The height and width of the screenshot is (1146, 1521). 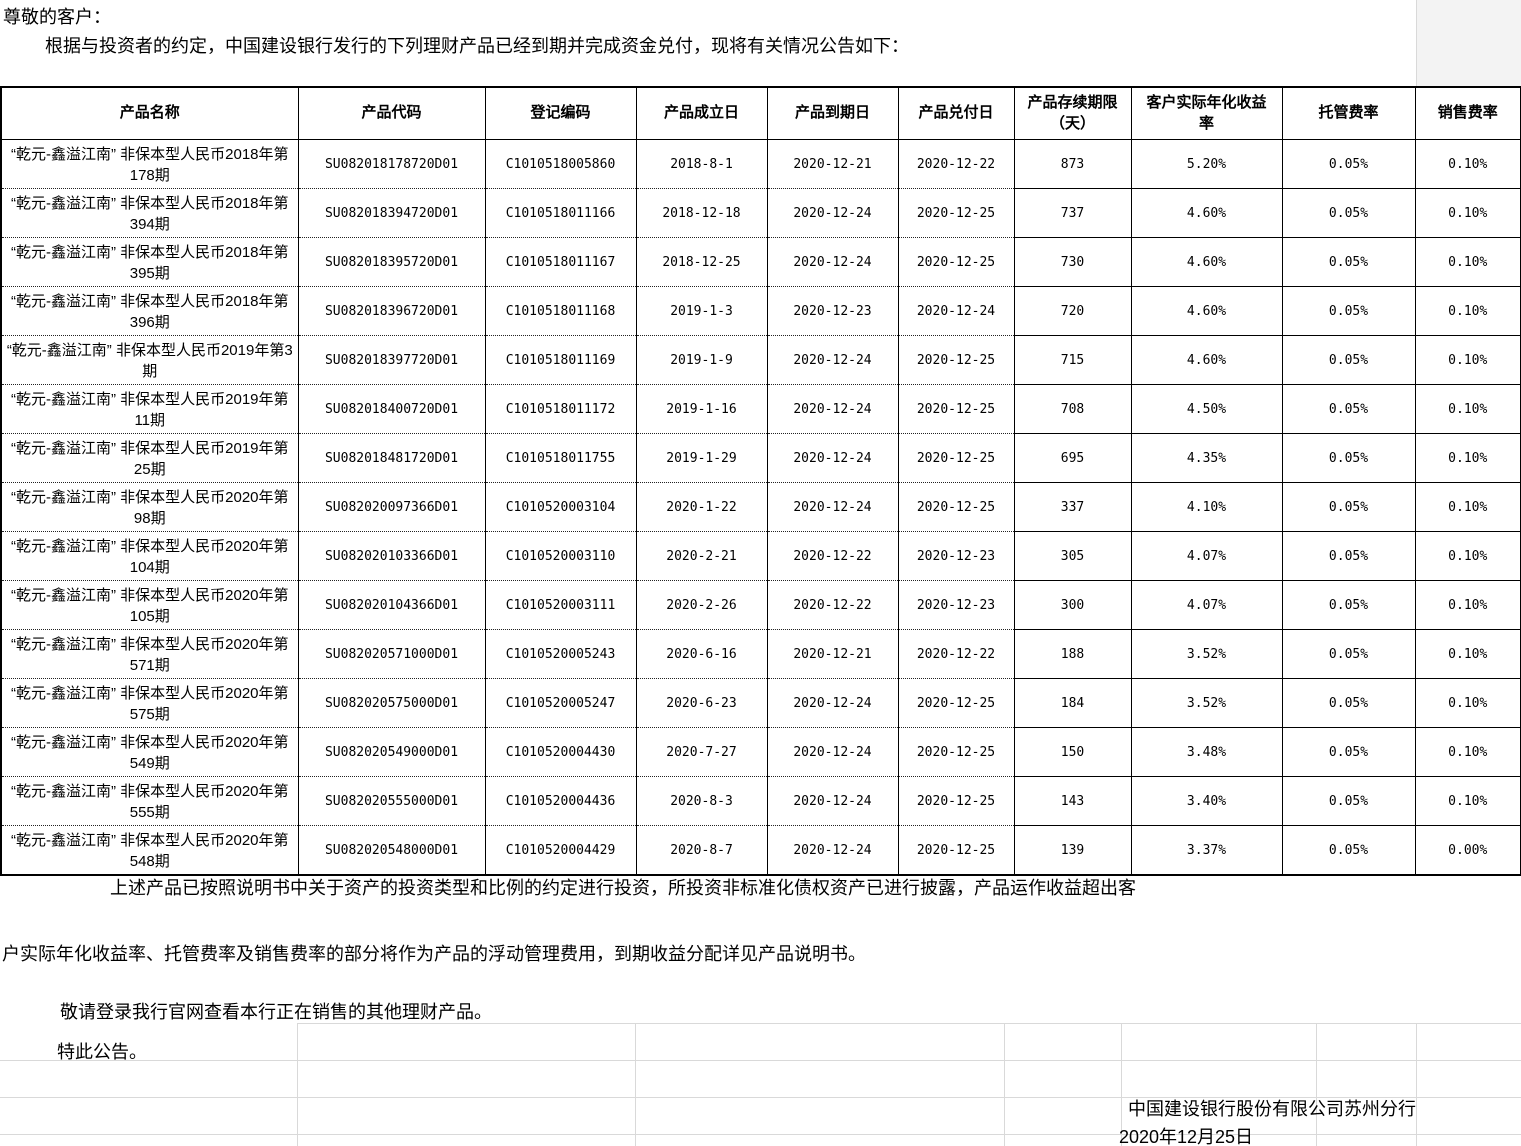 What do you see at coordinates (702, 654) in the screenshot?
I see `product-value-cell: 2020-6-16` at bounding box center [702, 654].